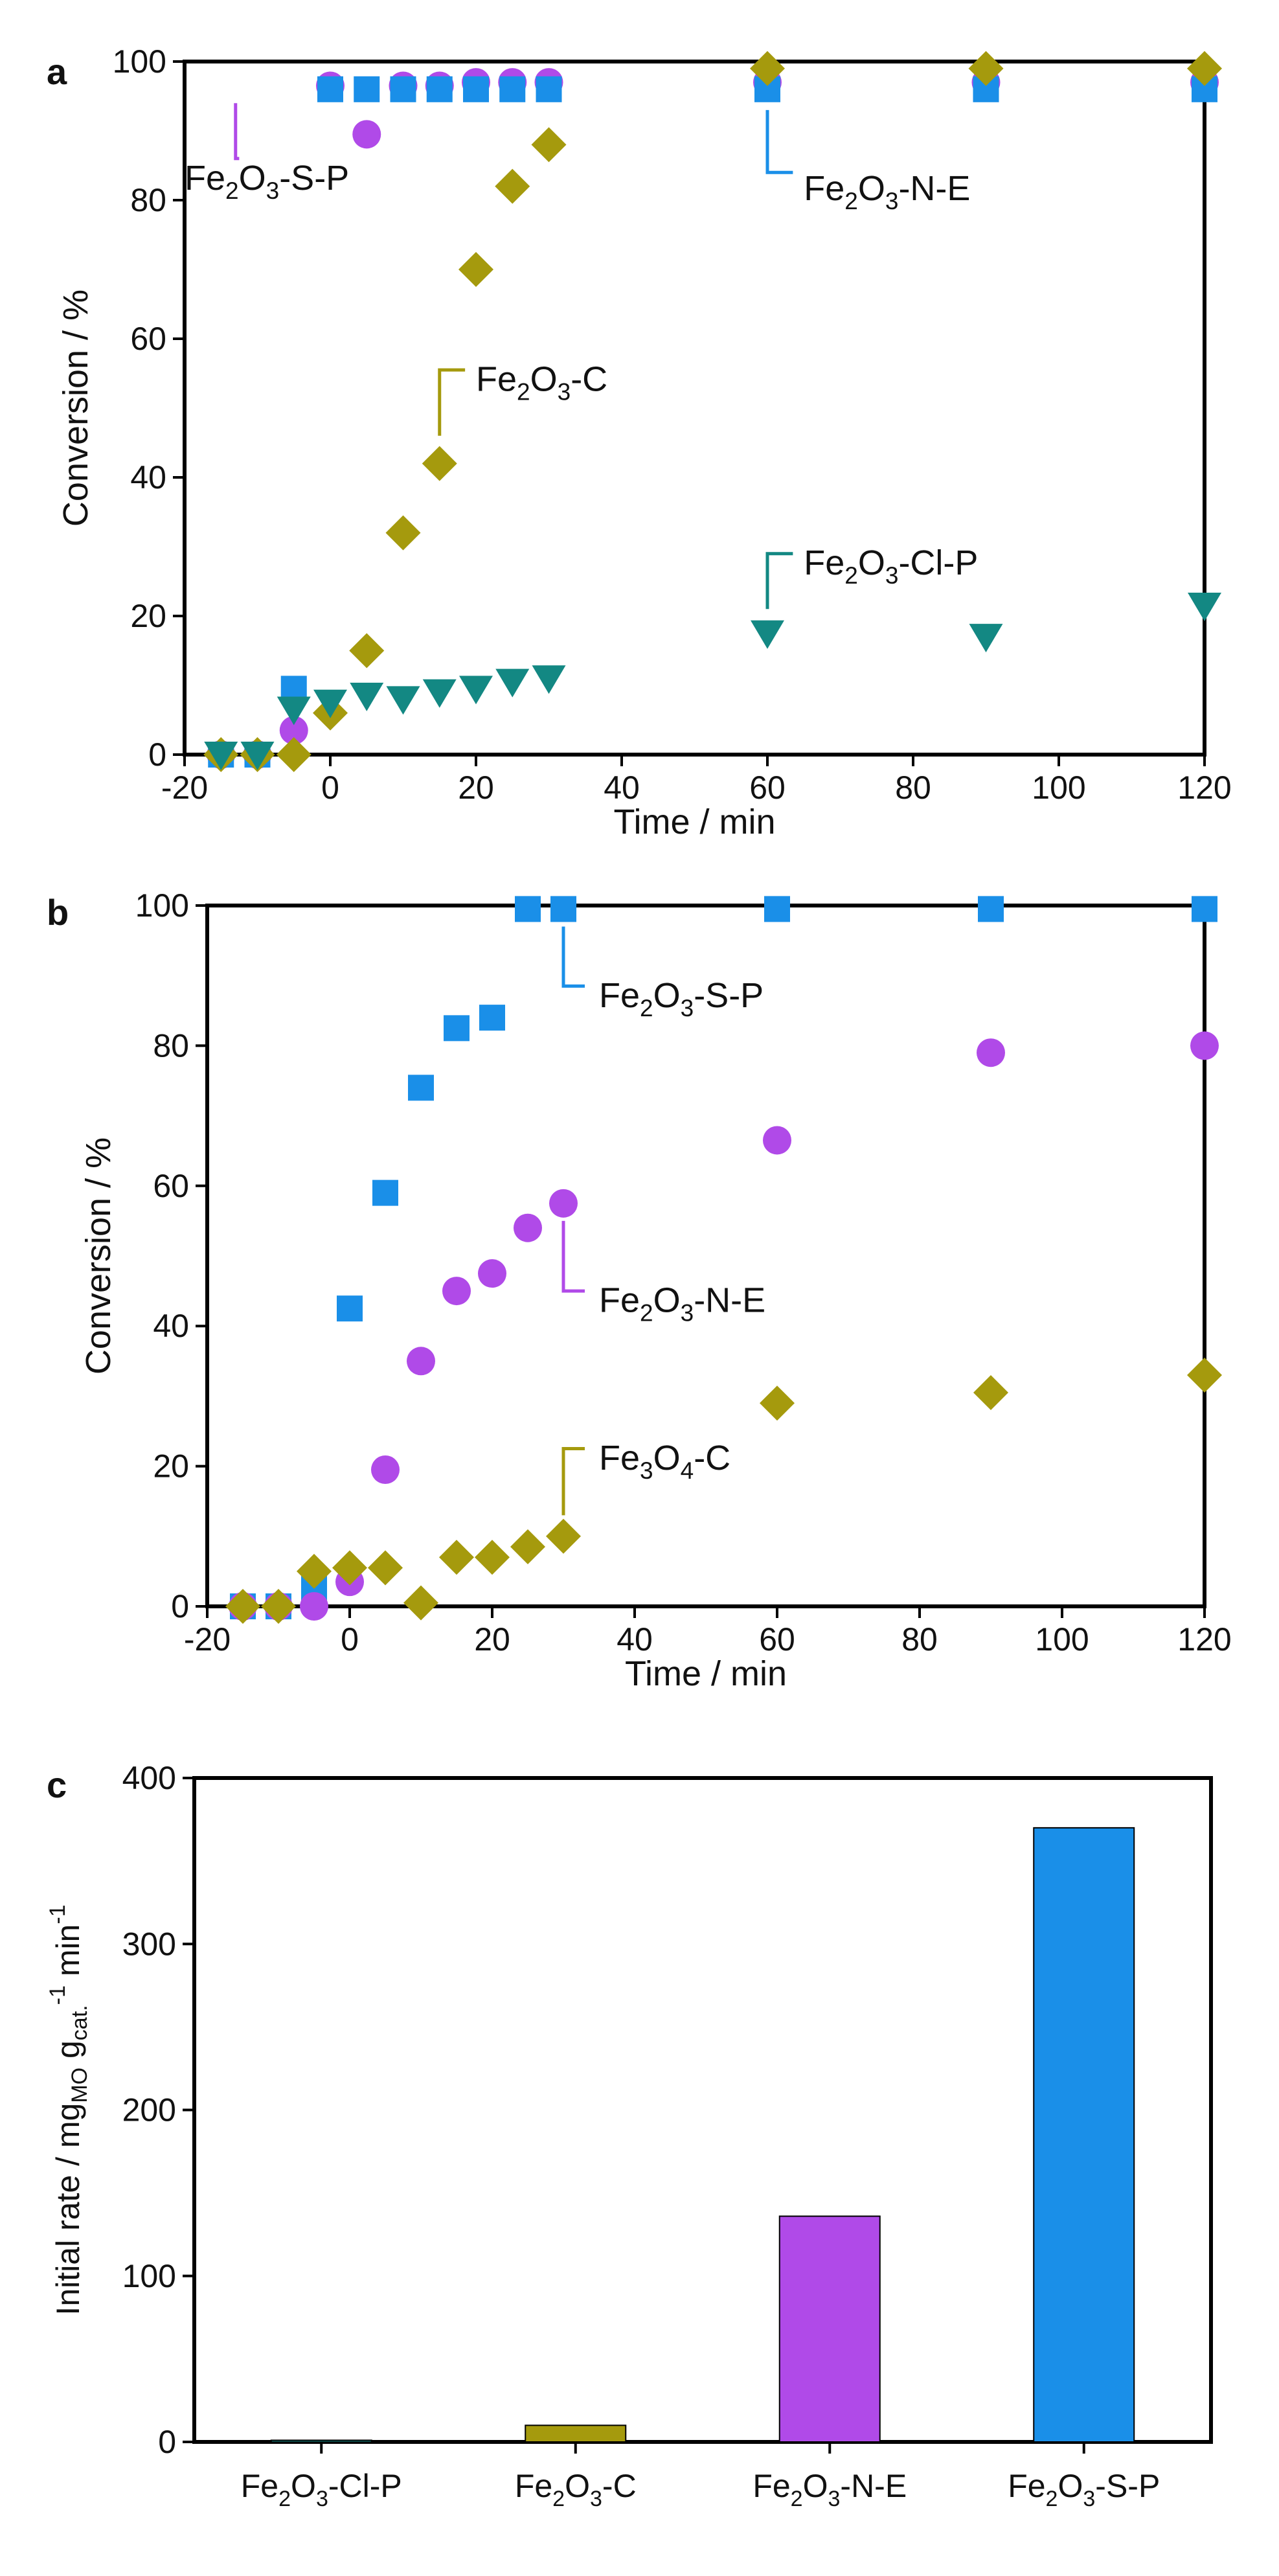 The height and width of the screenshot is (2576, 1279). I want to click on x-category-label: Fe2O3-C, so click(576, 2489).